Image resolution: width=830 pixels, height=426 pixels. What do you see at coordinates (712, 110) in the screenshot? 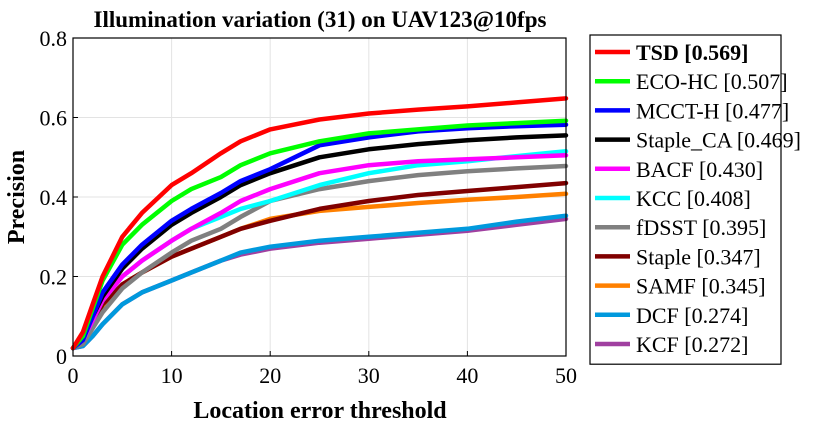
I see `legend-label: MCCT-H [0.477]` at bounding box center [712, 110].